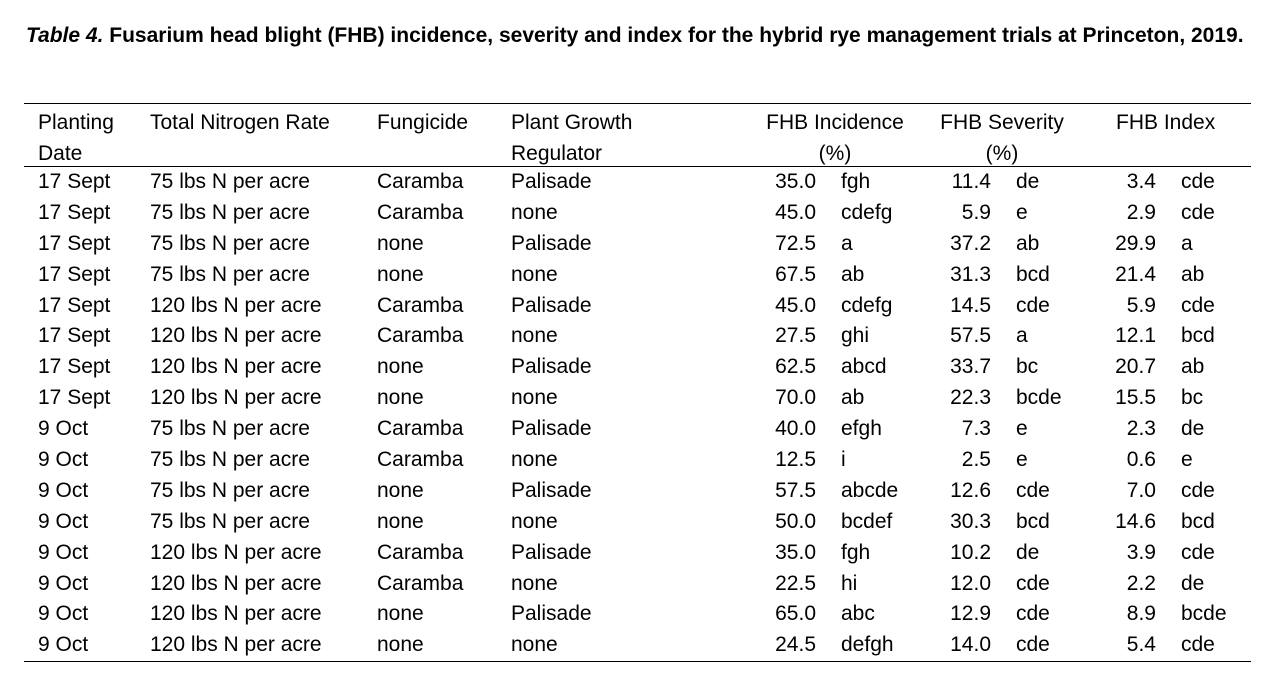  I want to click on cell-severity: 2.5, so click(976, 460).